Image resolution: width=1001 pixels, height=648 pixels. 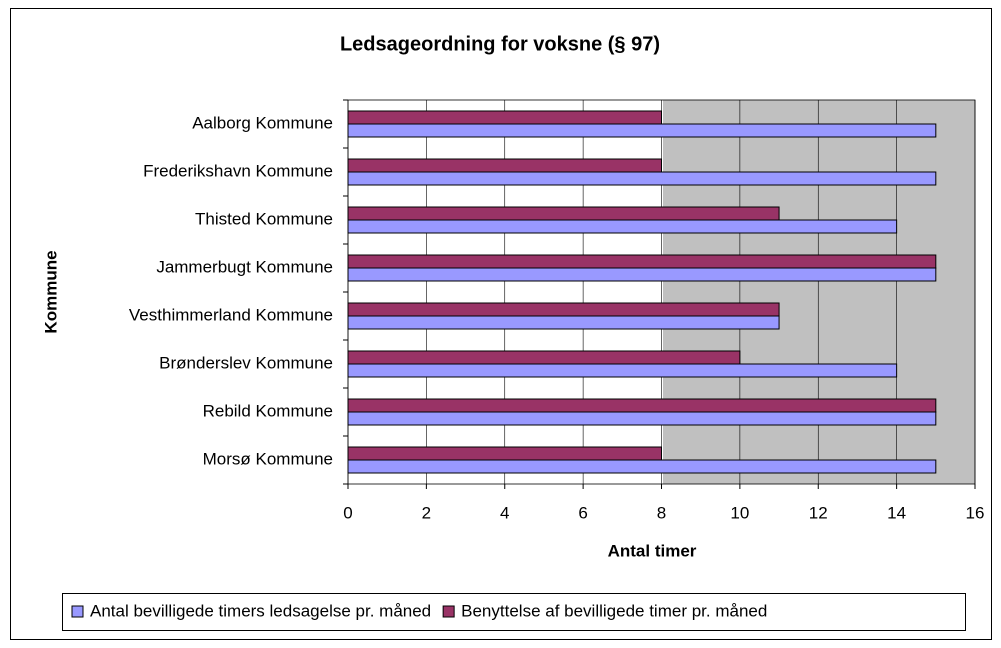 I want to click on x-tick-label: 6, so click(x=582, y=512).